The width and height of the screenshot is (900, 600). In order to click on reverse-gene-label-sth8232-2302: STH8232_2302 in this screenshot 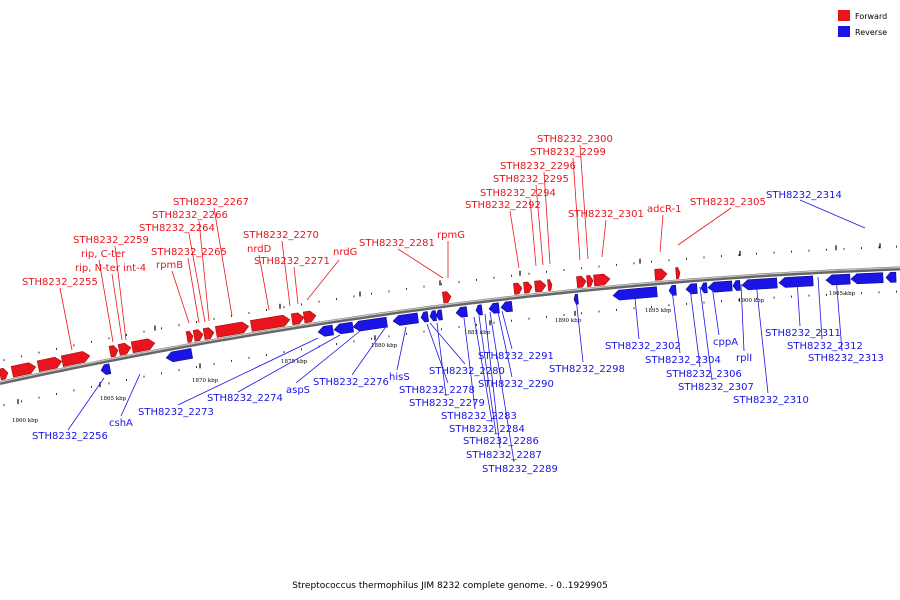, I will do `click(643, 346)`.